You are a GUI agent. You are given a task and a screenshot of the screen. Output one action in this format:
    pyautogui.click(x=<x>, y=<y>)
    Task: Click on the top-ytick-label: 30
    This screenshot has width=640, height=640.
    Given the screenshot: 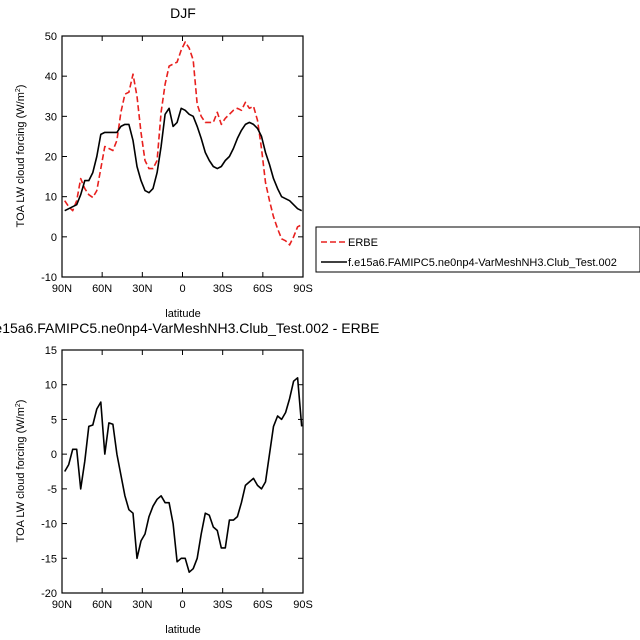 What is the action you would take?
    pyautogui.click(x=51, y=117)
    